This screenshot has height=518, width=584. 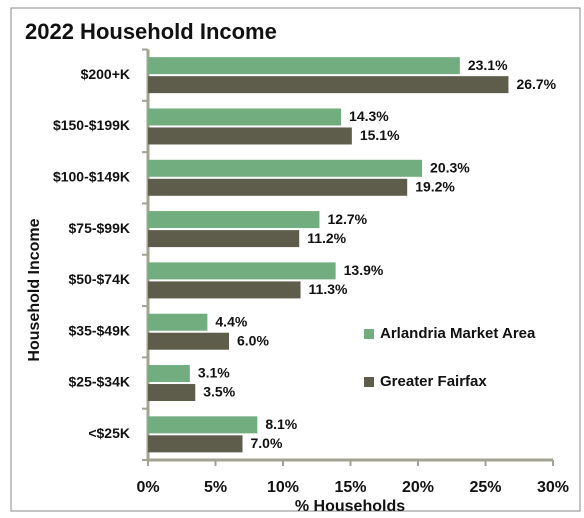 What do you see at coordinates (219, 392) in the screenshot?
I see `value-label: 3.5%` at bounding box center [219, 392].